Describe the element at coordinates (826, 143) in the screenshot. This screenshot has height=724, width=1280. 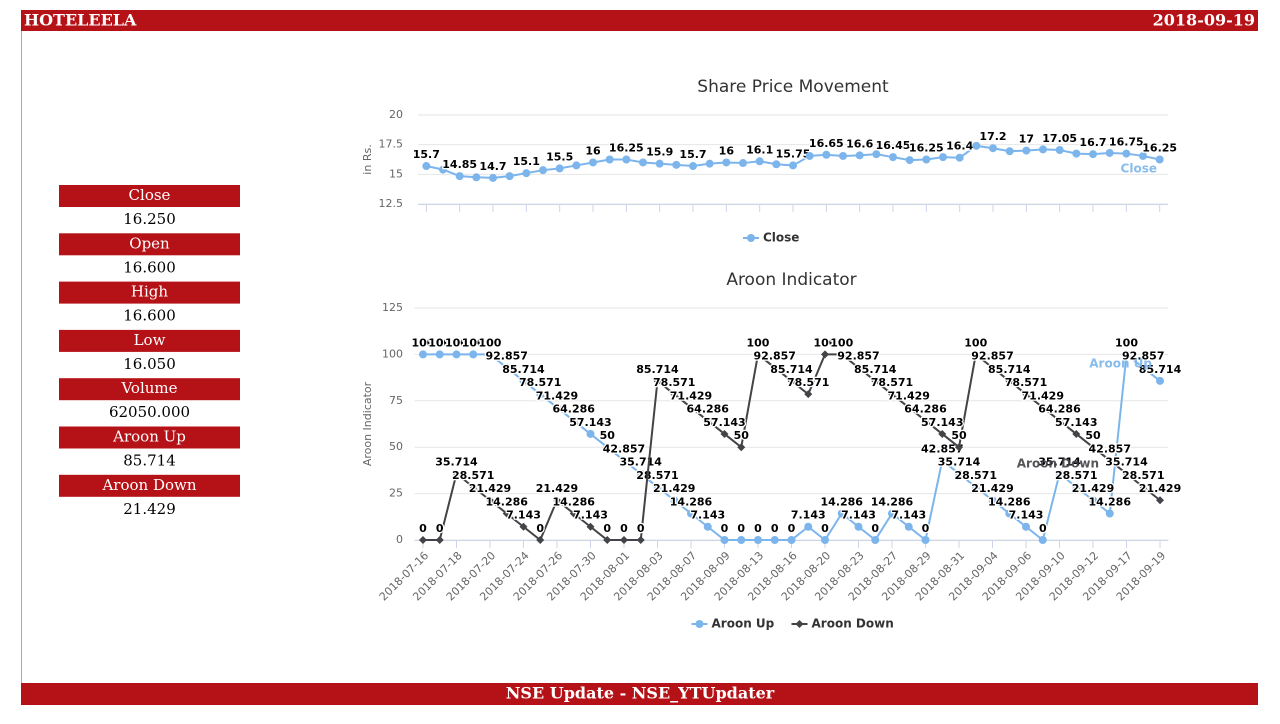
I see `data-label: 16.65` at that location.